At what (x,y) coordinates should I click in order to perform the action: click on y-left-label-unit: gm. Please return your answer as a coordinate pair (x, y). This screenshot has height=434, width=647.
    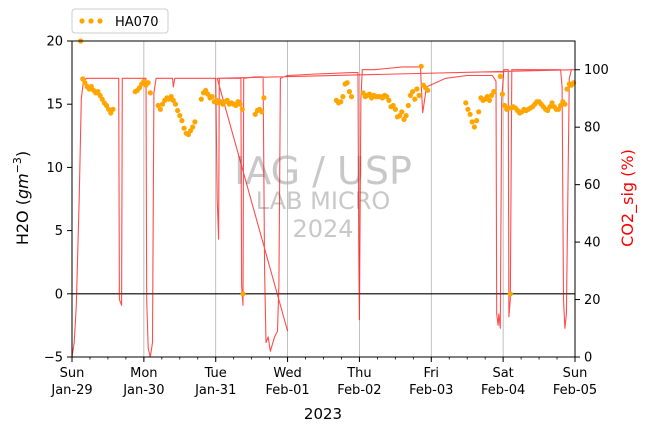
    Looking at the image, I should click on (22, 186).